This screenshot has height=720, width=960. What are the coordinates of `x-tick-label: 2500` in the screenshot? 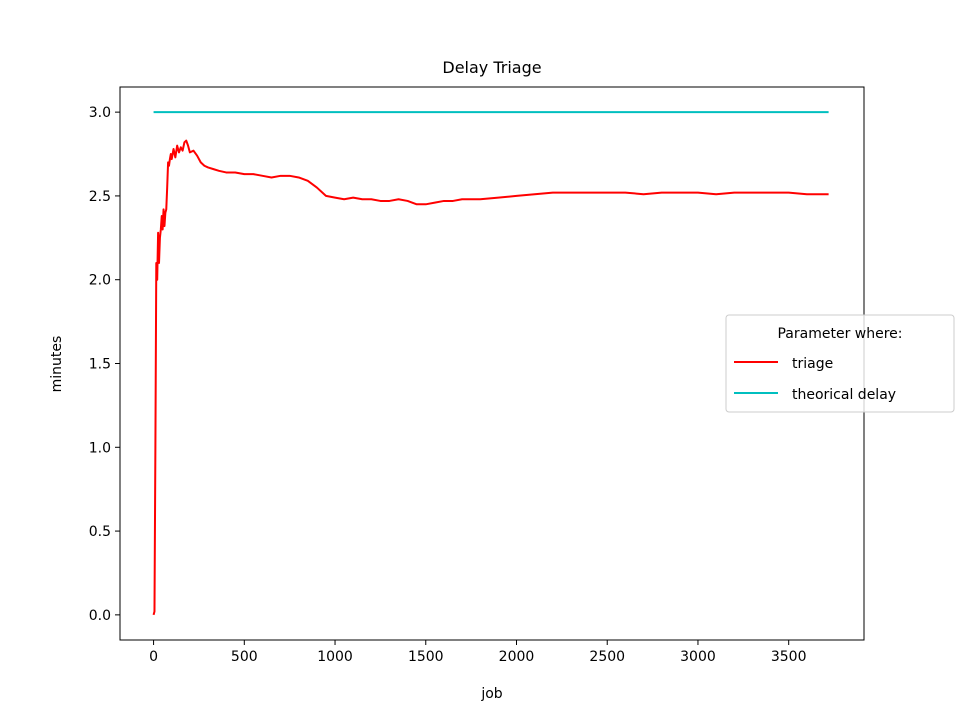 It's located at (607, 657).